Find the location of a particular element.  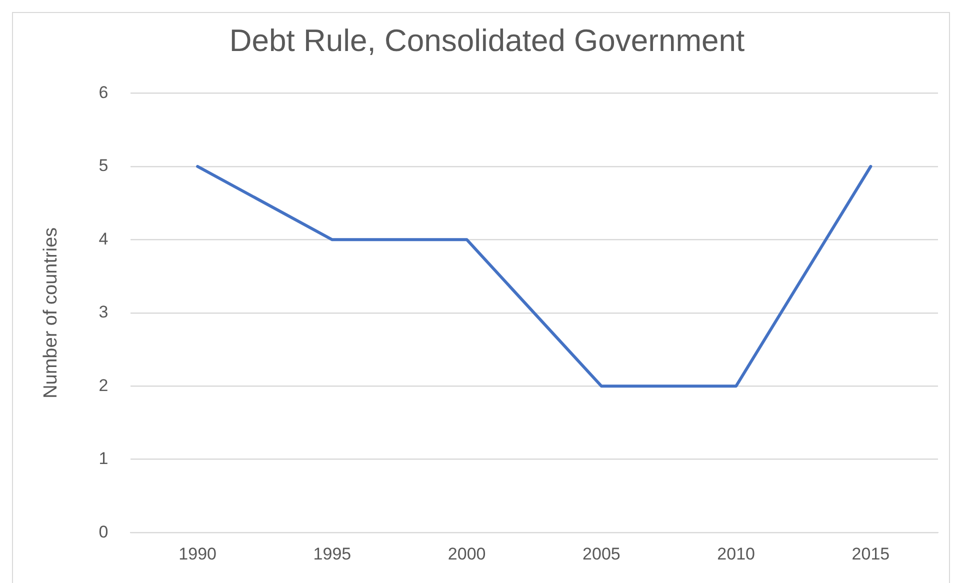

x-tick-label: 2010 is located at coordinates (736, 554).